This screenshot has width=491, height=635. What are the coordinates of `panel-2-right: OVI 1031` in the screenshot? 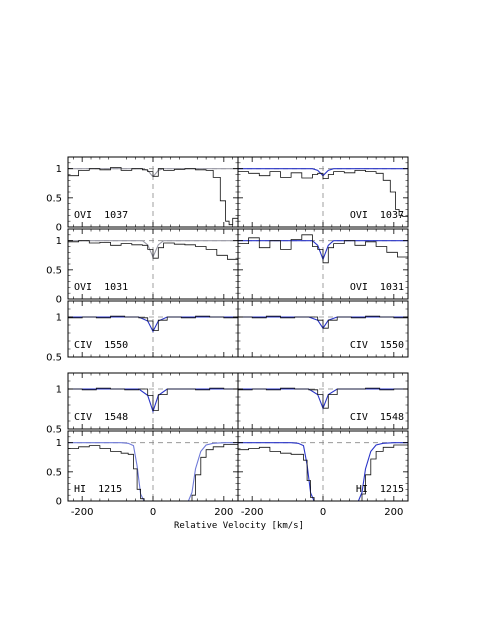 It's located at (323, 264).